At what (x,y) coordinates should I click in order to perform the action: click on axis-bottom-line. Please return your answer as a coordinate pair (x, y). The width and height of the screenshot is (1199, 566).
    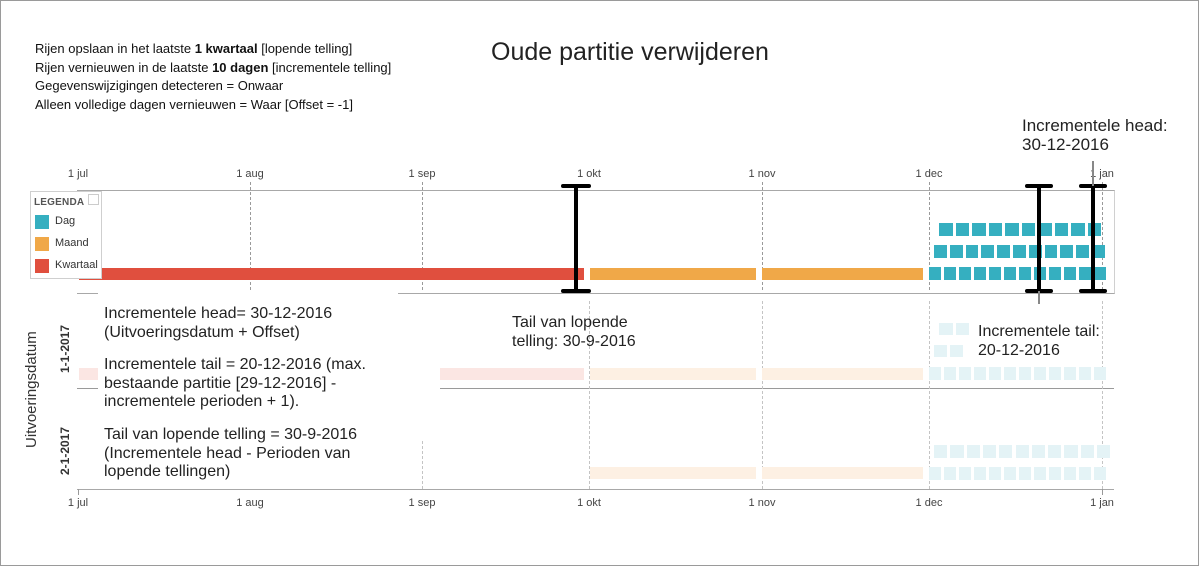
    Looking at the image, I should click on (595, 489).